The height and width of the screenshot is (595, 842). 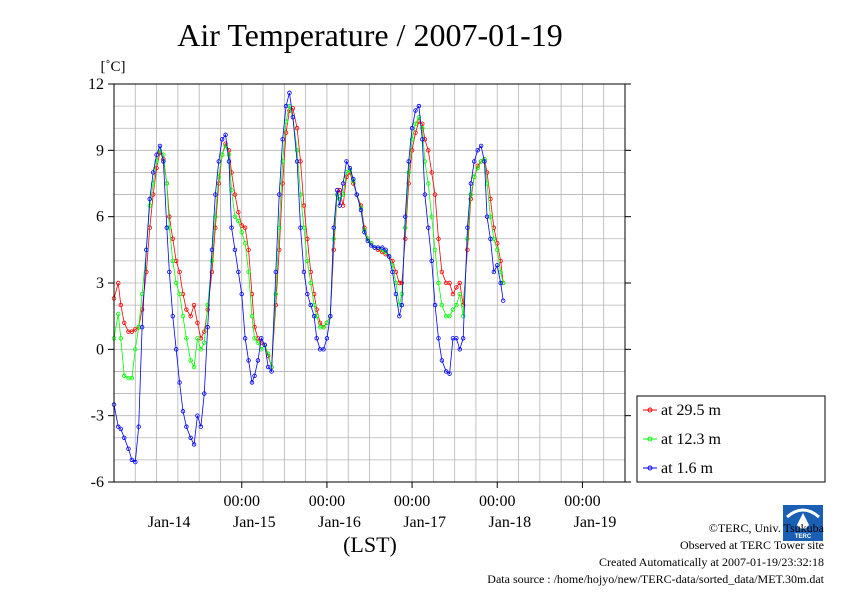 What do you see at coordinates (97, 416) in the screenshot?
I see `y-tick-label: -3` at bounding box center [97, 416].